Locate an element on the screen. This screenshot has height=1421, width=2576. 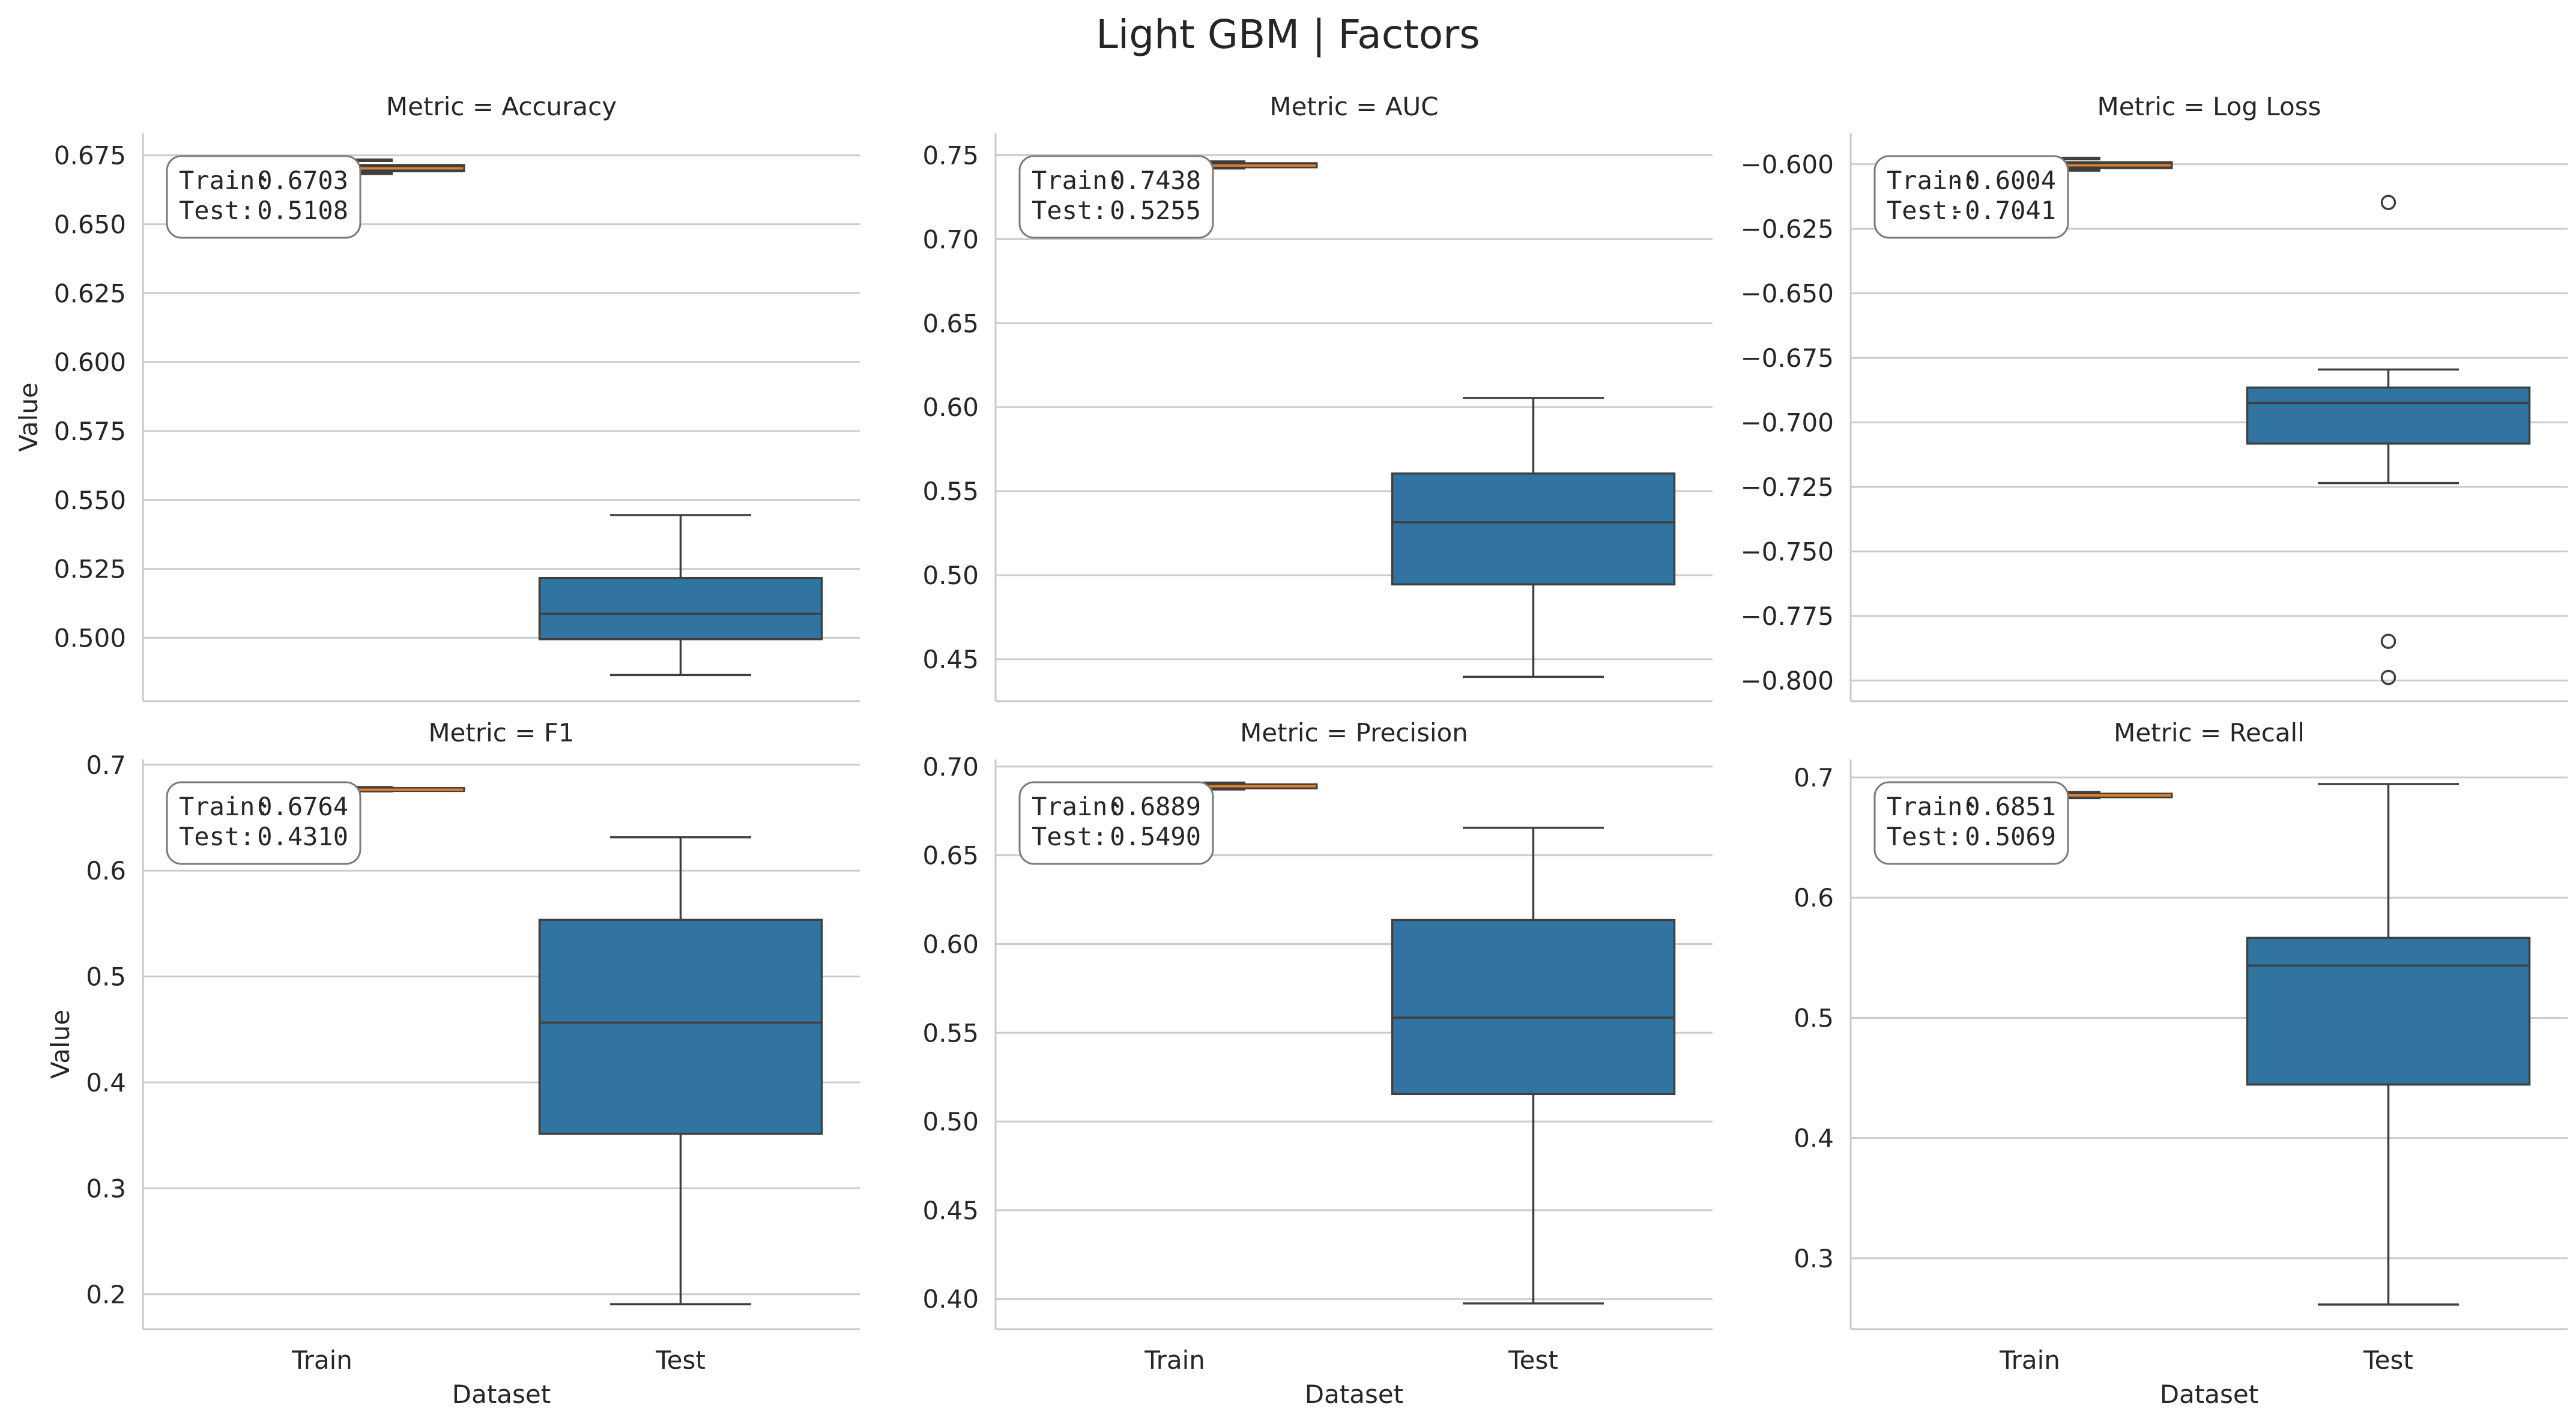
annotation-train-value: 0.6764 is located at coordinates (302, 806).